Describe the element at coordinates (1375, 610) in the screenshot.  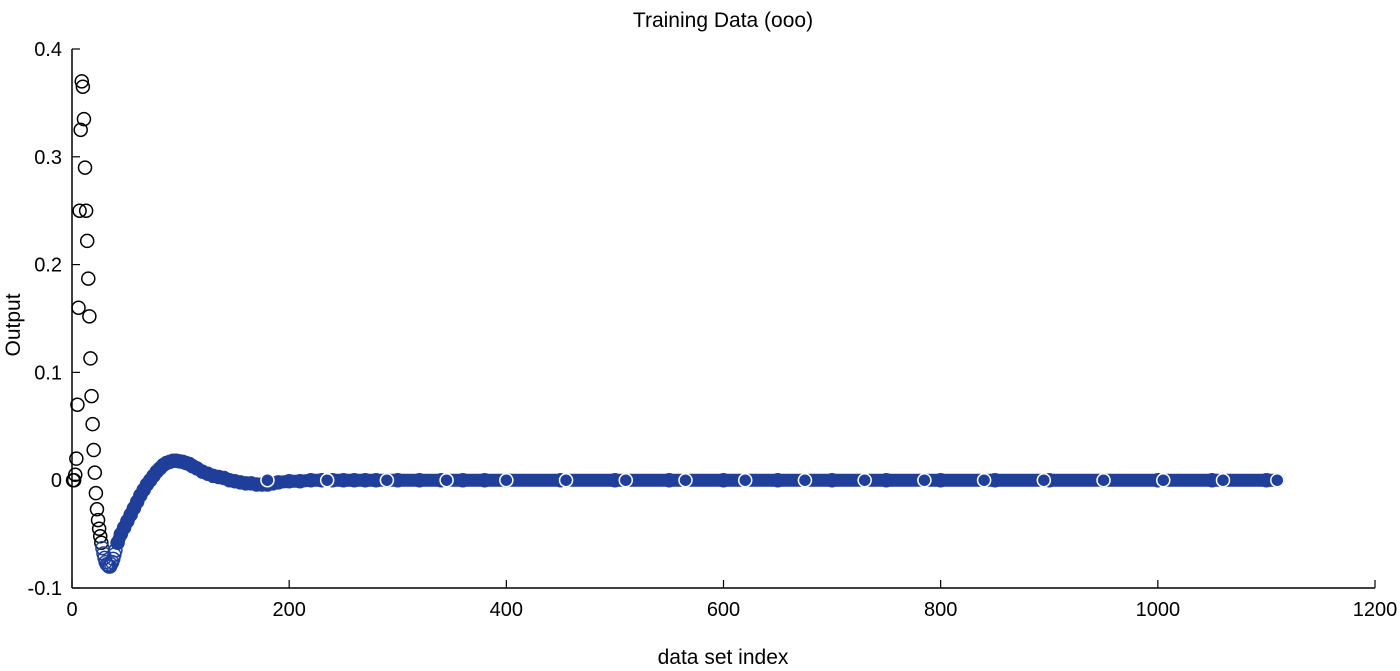
I see `x-tick-label: 1200` at that location.